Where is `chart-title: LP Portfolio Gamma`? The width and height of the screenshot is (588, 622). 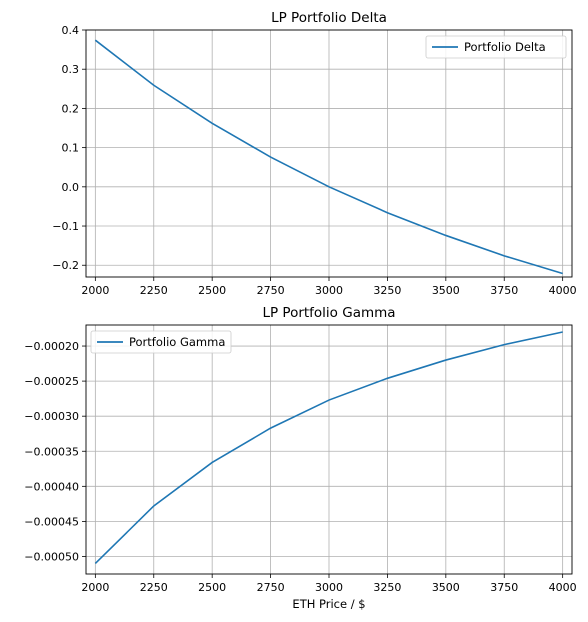 chart-title: LP Portfolio Gamma is located at coordinates (328, 313).